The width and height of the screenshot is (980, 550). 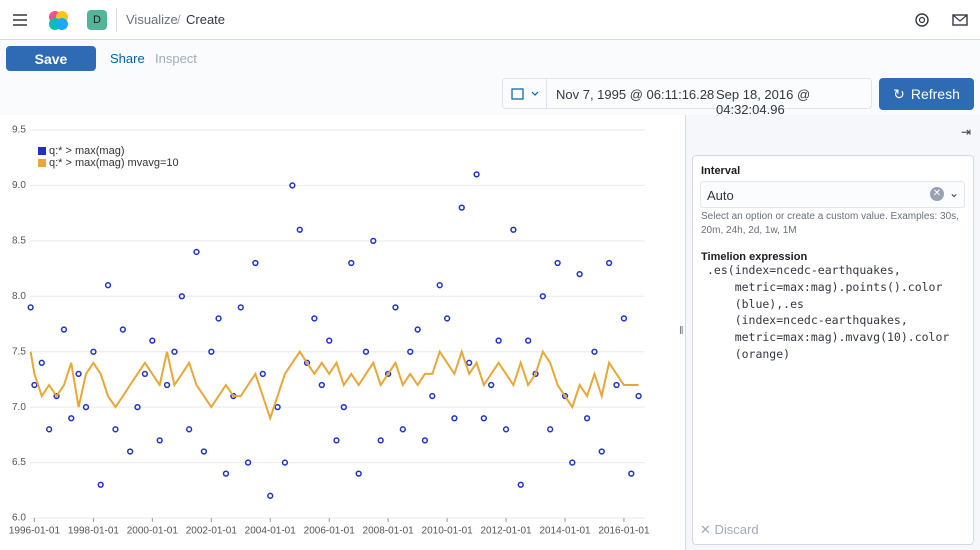 I want to click on x-tick-label: 2000-01-01, so click(x=153, y=531).